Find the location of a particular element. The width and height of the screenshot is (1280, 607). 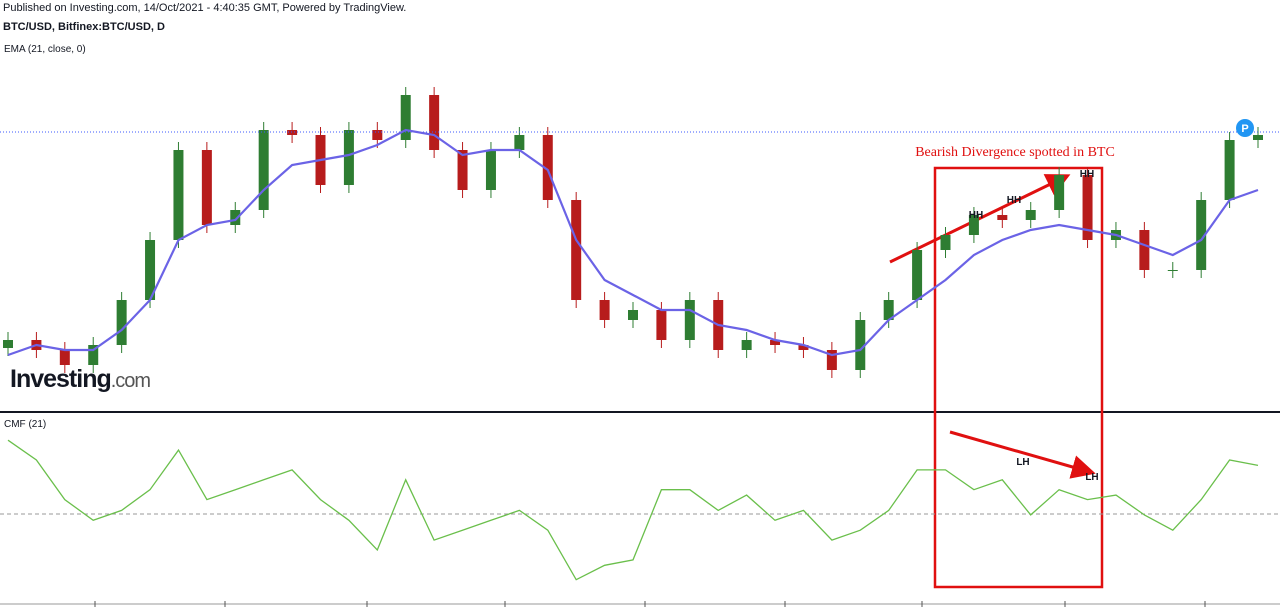

logo-brand: Investing is located at coordinates (60, 379).